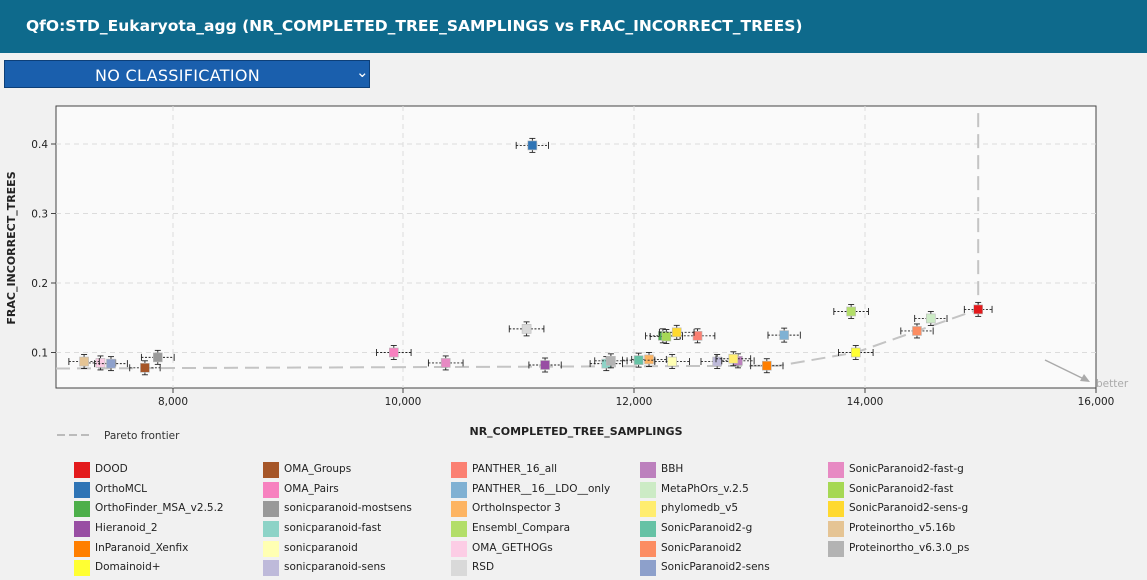 The height and width of the screenshot is (580, 1147). Describe the element at coordinates (159, 508) in the screenshot. I see `legend-label: OrthoFinder_MSA_v2.5.2` at that location.